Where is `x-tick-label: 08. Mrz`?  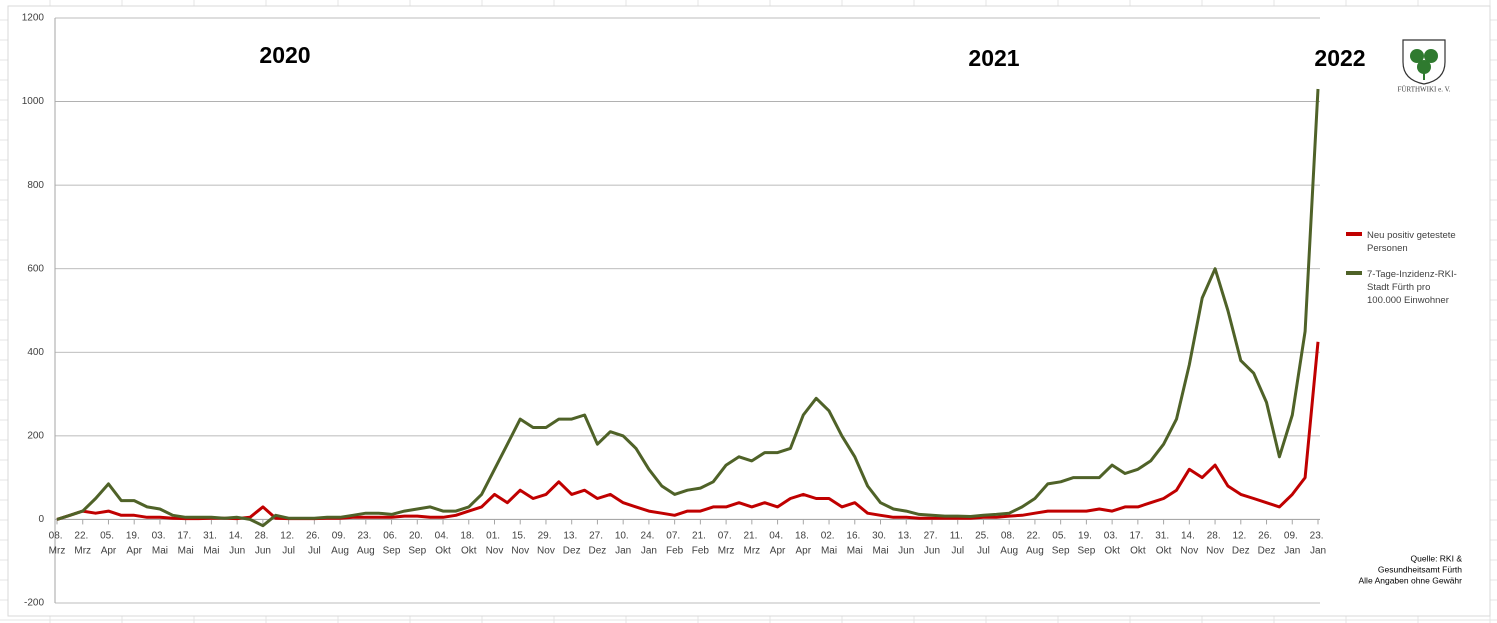
x-tick-label: 08. Mrz is located at coordinates (57, 543).